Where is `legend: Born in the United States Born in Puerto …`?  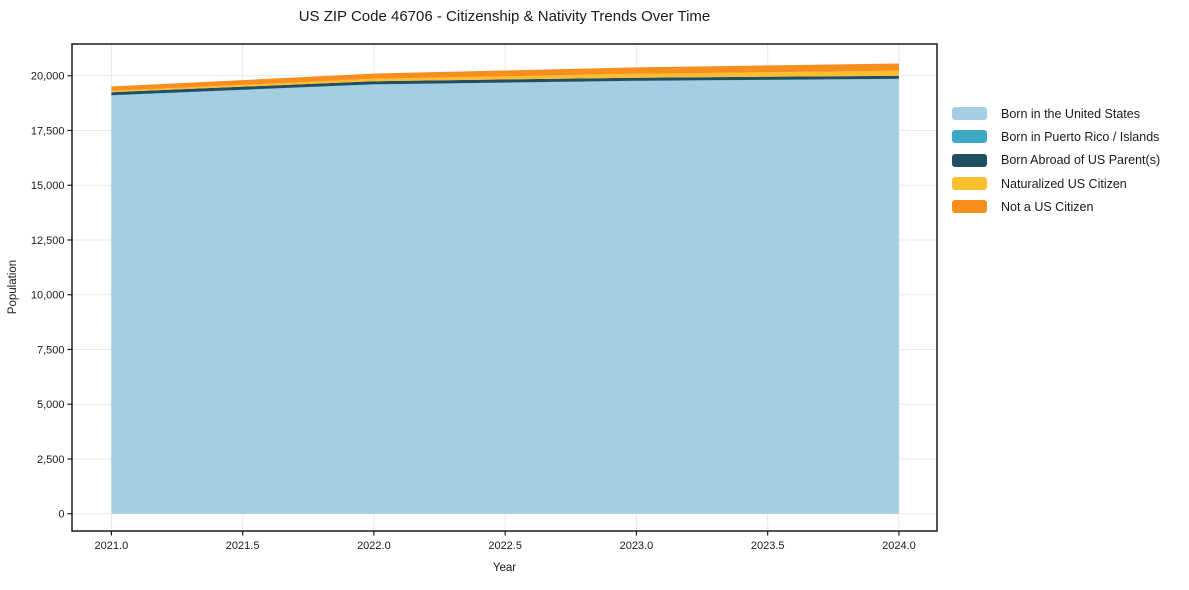 legend: Born in the United States Born in Puerto … is located at coordinates (1056, 160).